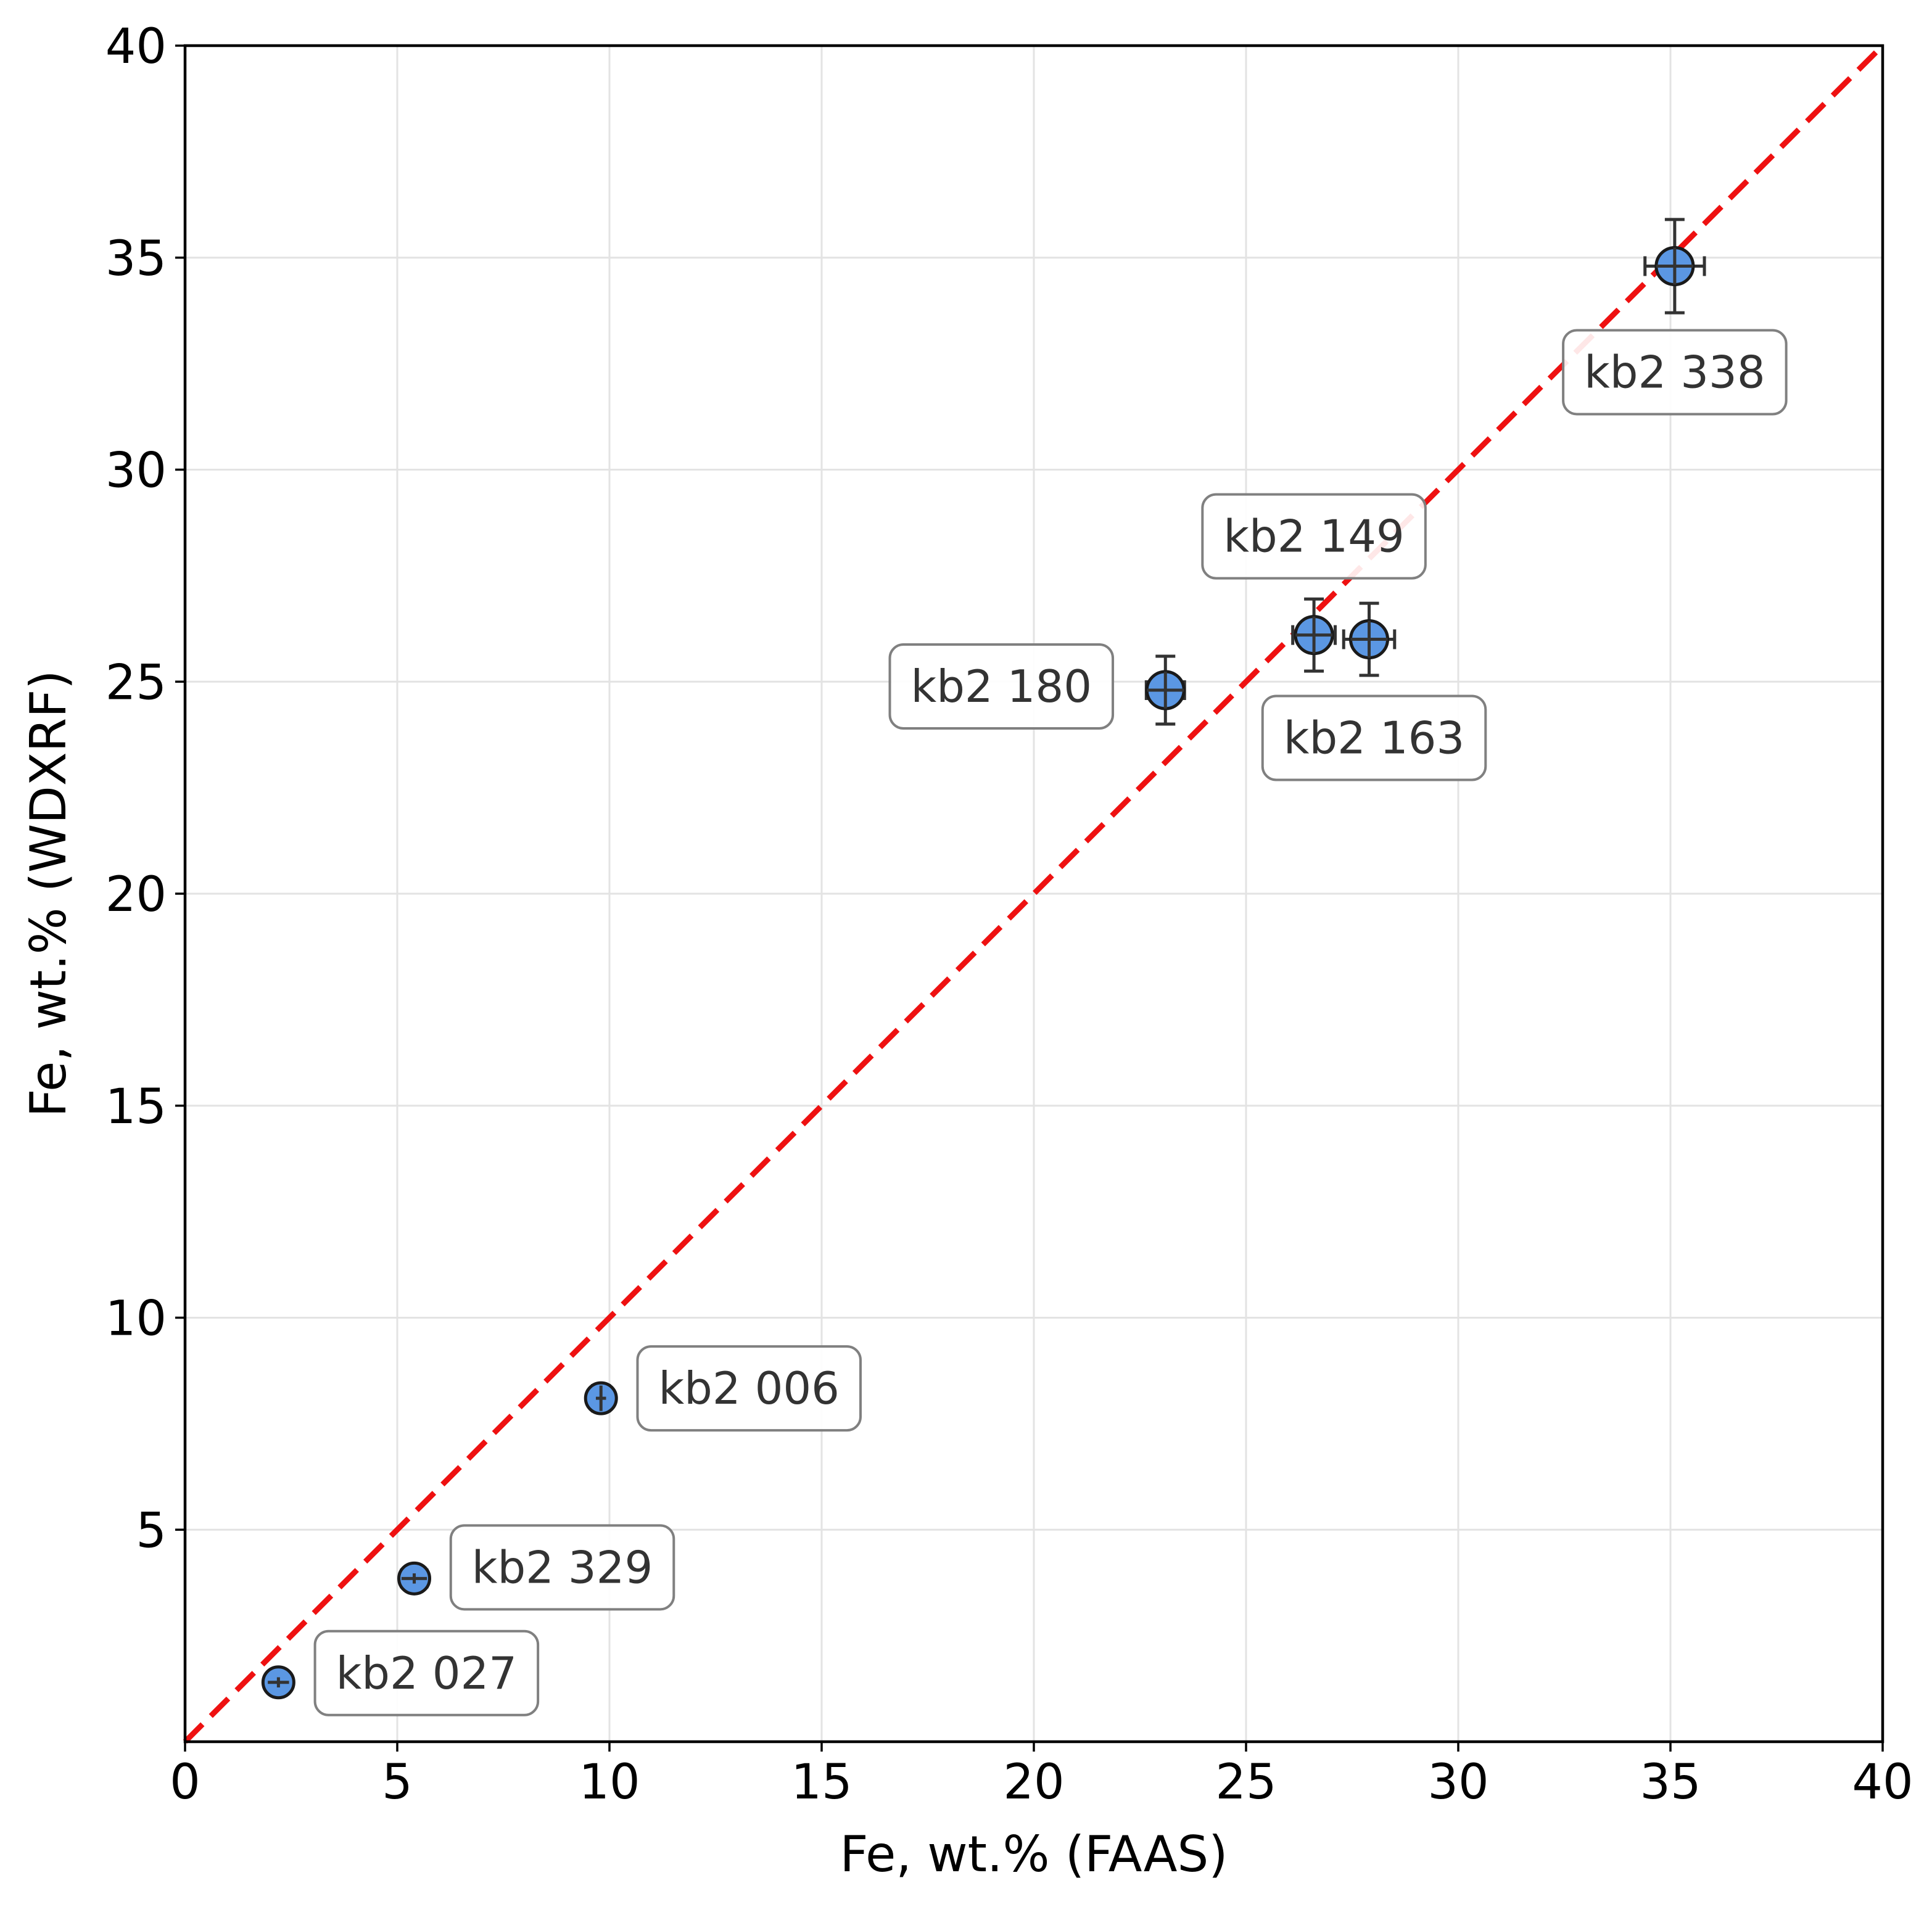 This screenshot has width=1932, height=1907. I want to click on y-tick-label: 40, so click(136, 47).